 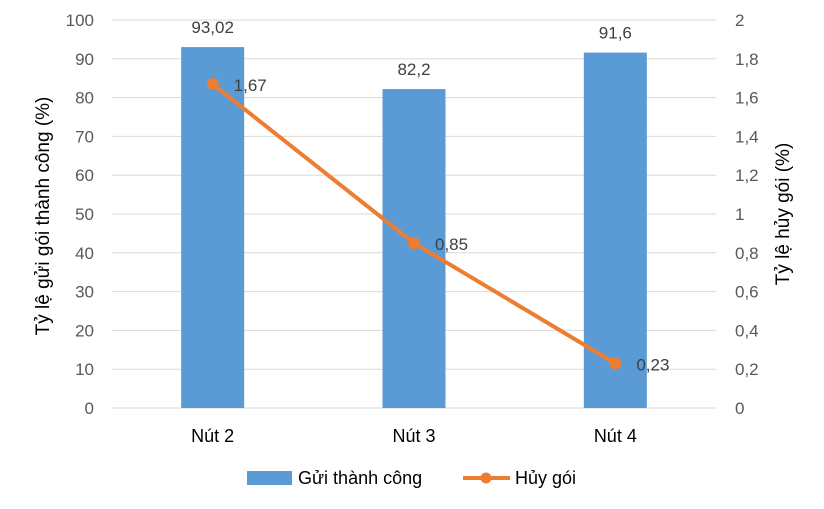 I want to click on legend: Gửi thành công Hủy gói, so click(x=411, y=478).